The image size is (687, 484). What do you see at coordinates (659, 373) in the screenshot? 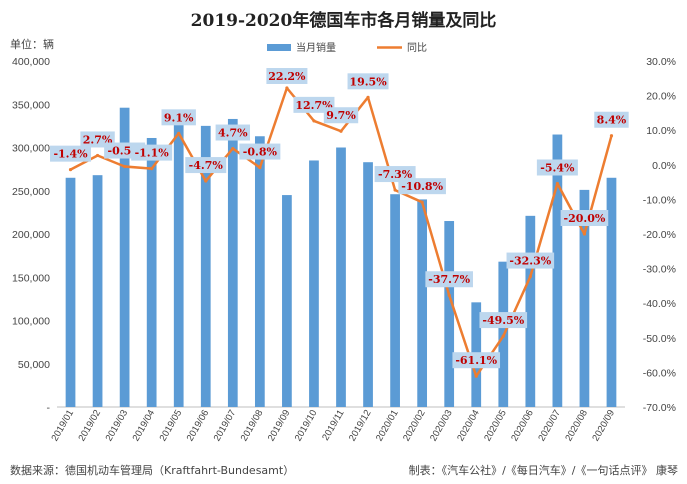
I see `right-tick-label: -60.0%` at bounding box center [659, 373].